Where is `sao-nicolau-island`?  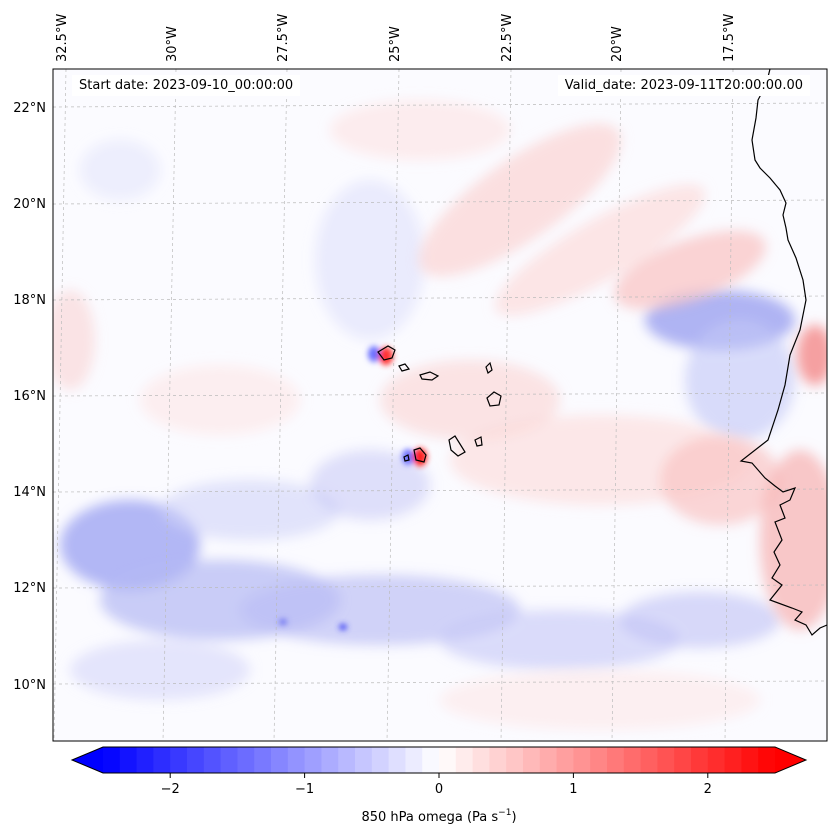
sao-nicolau-island is located at coordinates (429, 376).